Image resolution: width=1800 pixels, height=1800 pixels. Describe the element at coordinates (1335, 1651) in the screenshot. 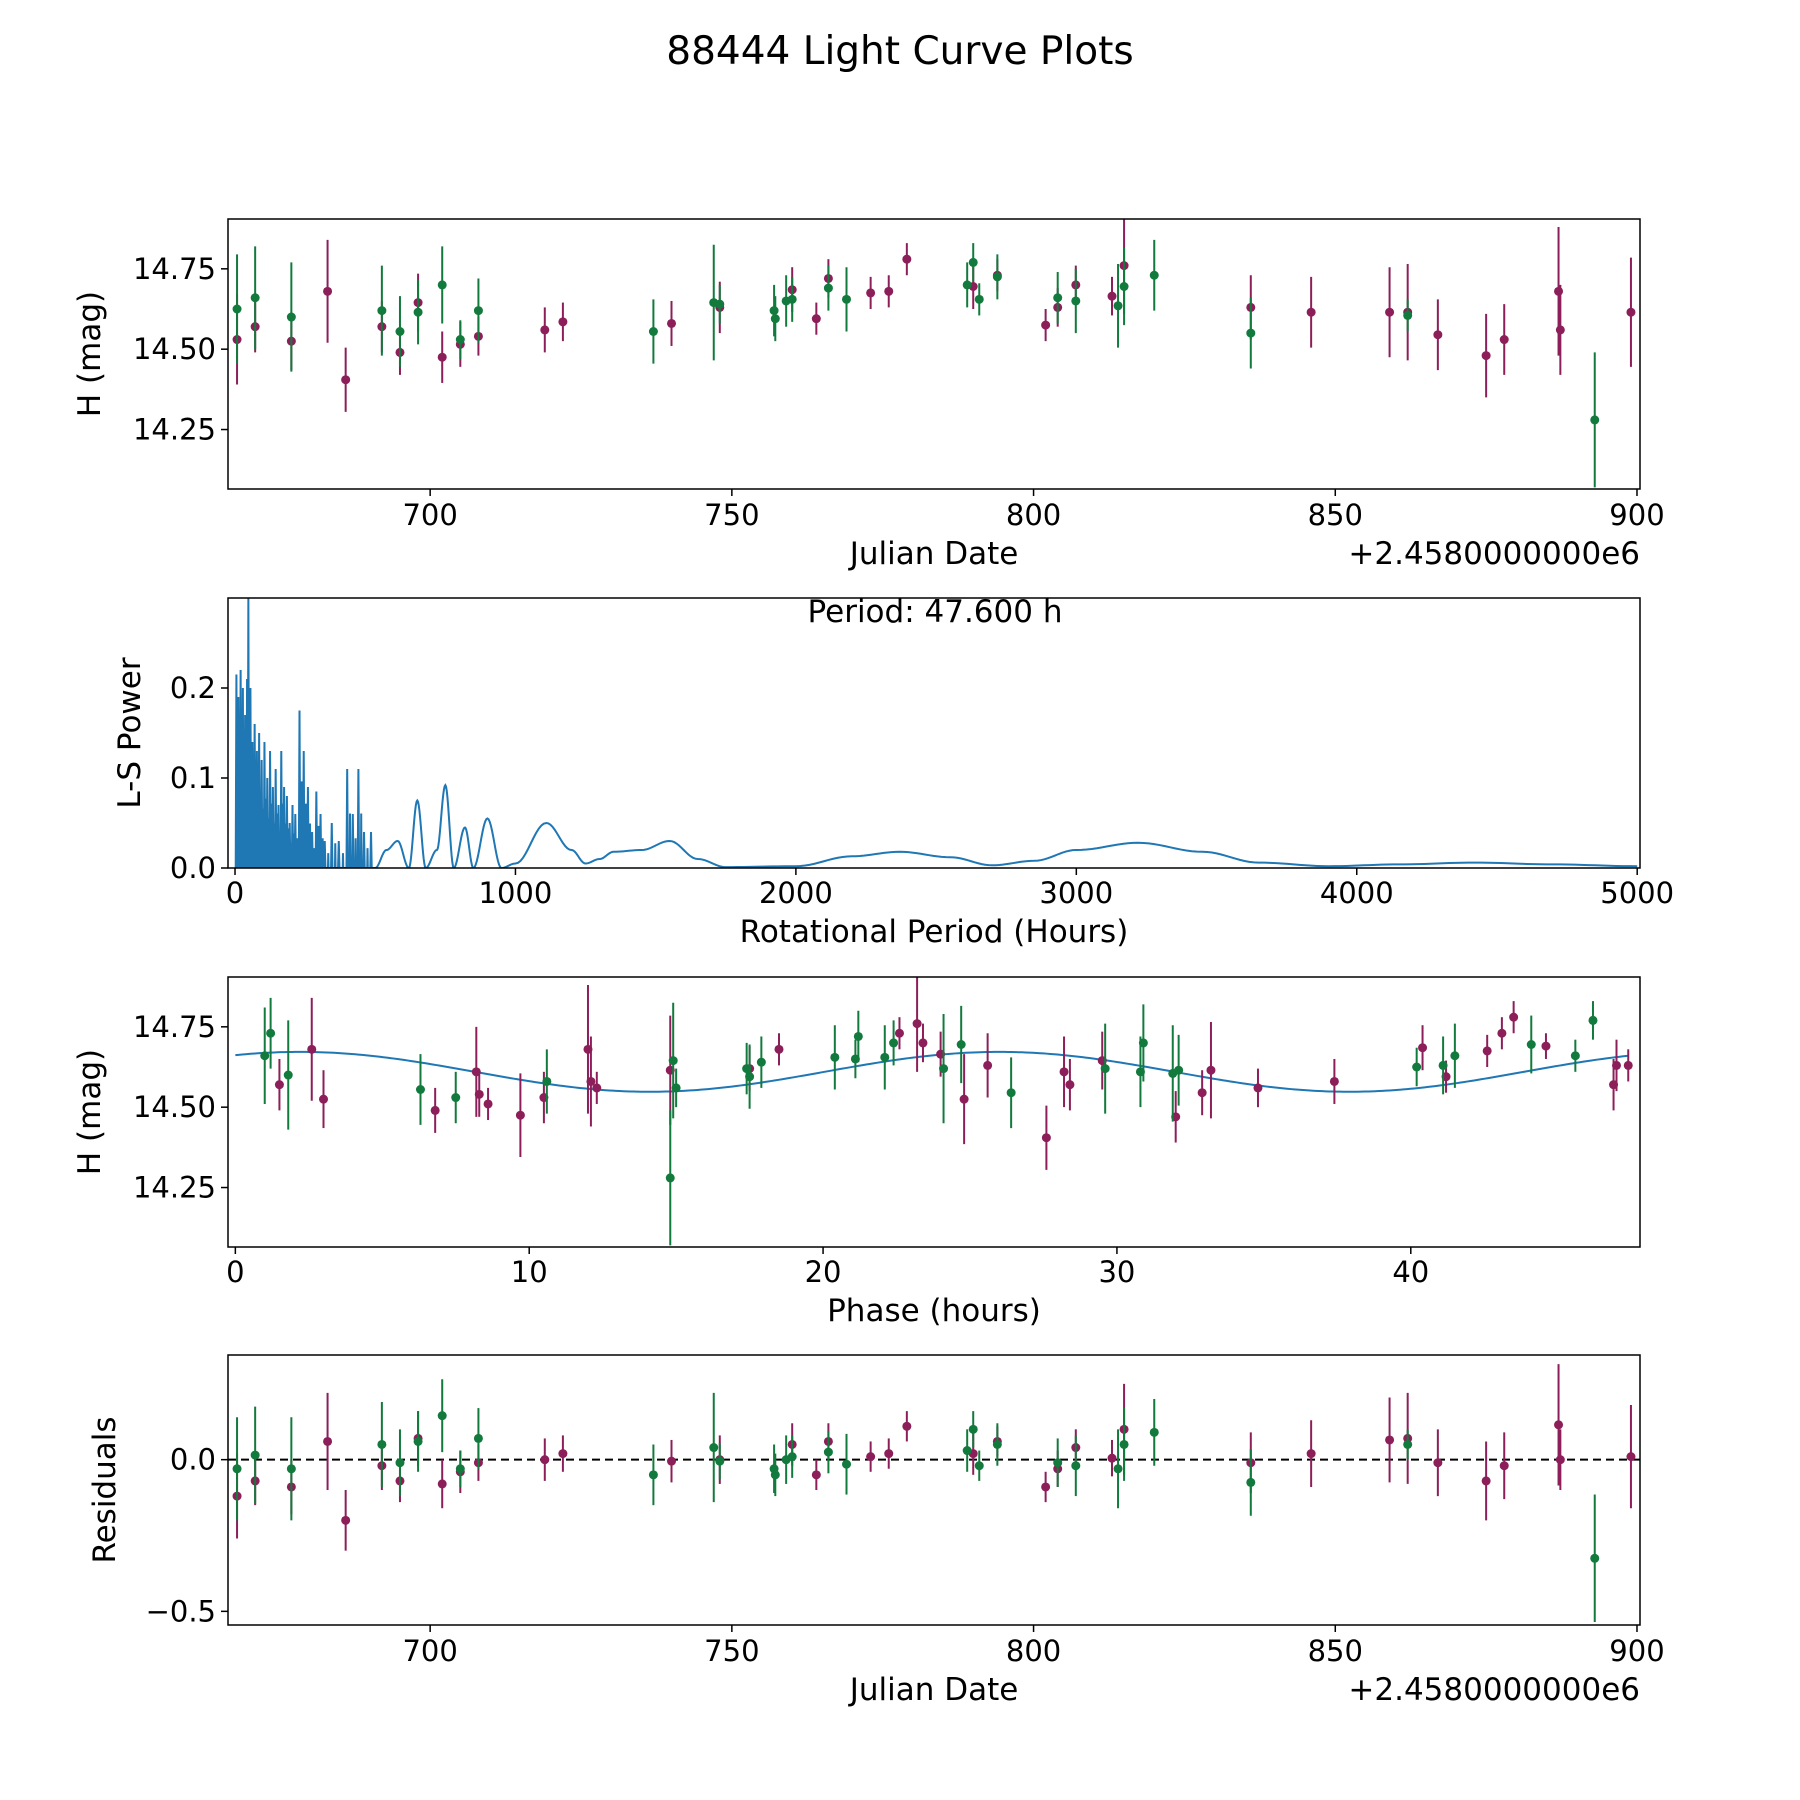

I see `x-tick-label: 850` at that location.